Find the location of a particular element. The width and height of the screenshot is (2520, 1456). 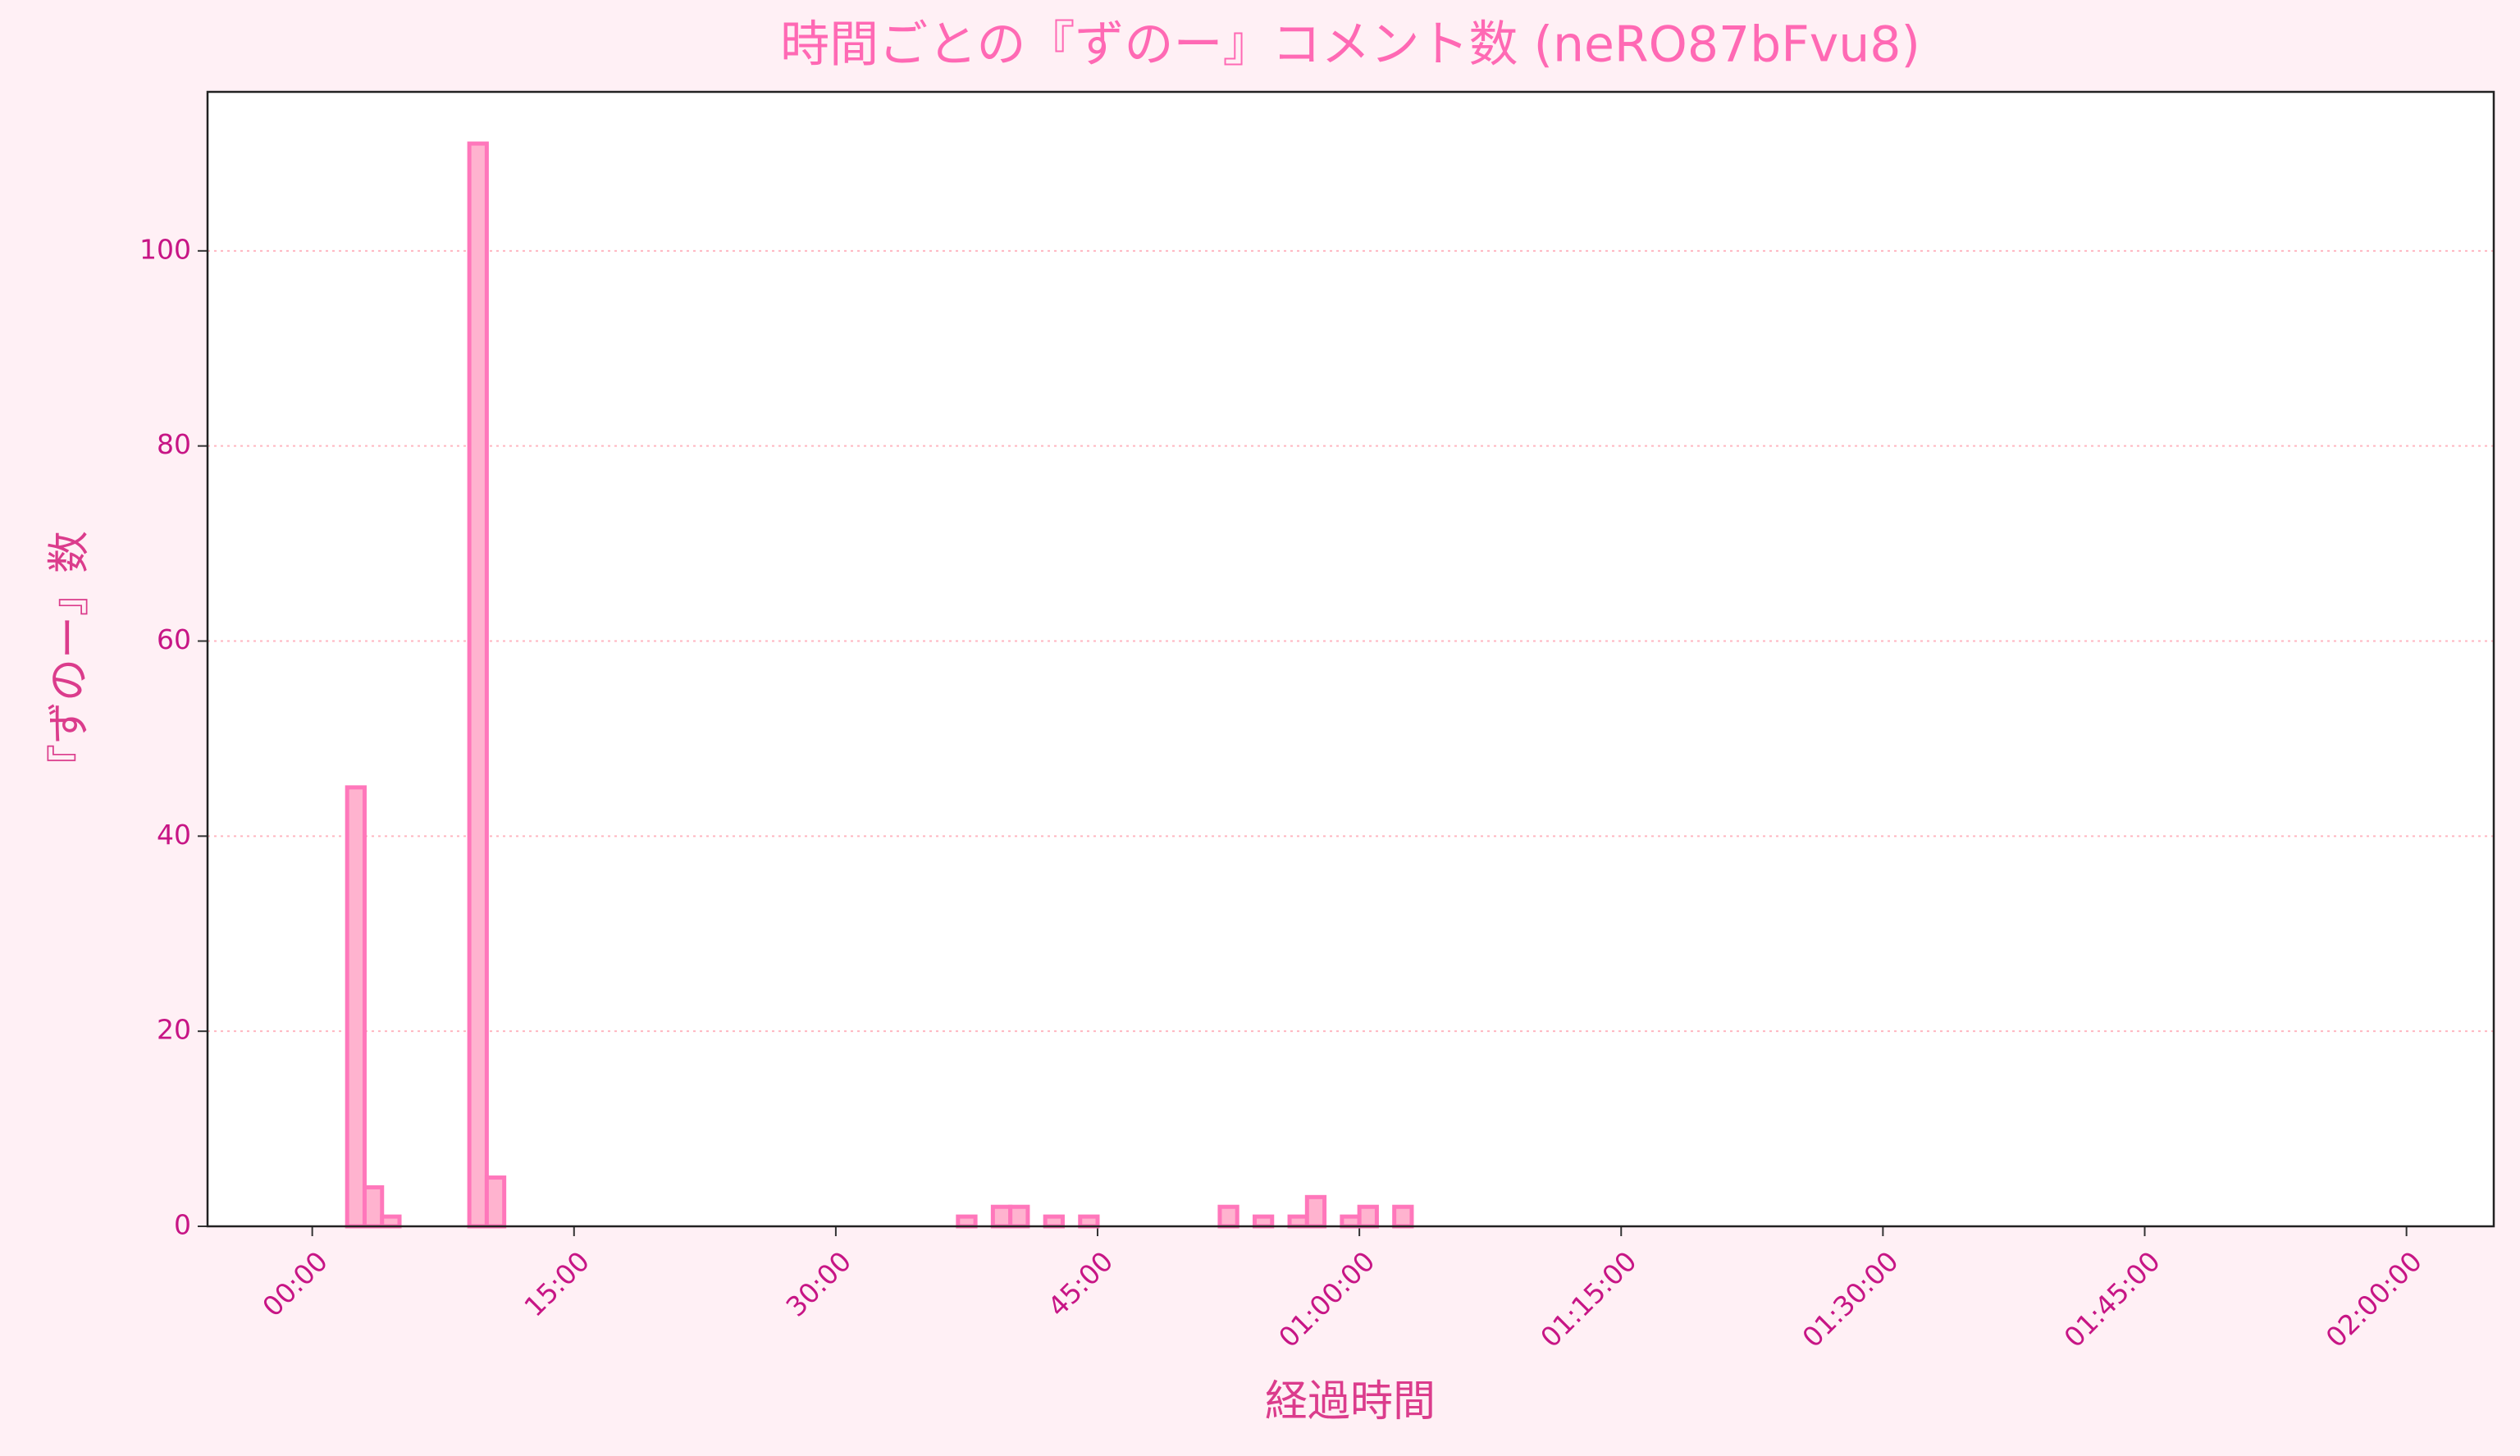

y-tick-label: 20 is located at coordinates (174, 1030).